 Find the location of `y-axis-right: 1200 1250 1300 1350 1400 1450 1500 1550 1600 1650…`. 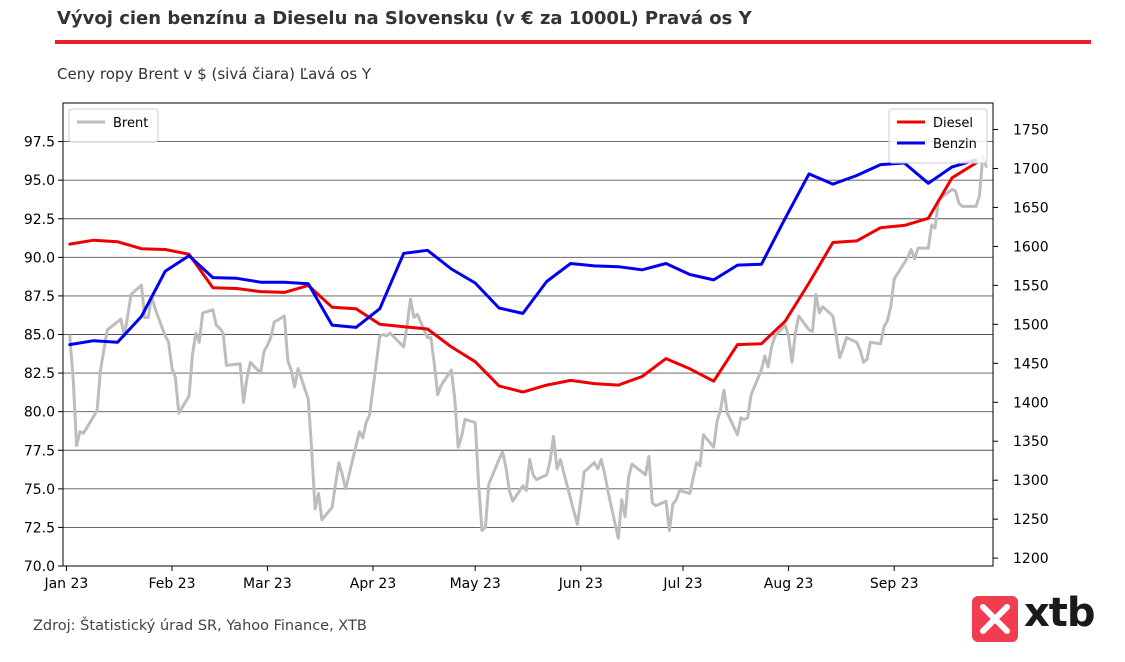

y-axis-right: 1200 1250 1300 1350 1400 1450 1500 1550 1600 1650… is located at coordinates (1021, 344).